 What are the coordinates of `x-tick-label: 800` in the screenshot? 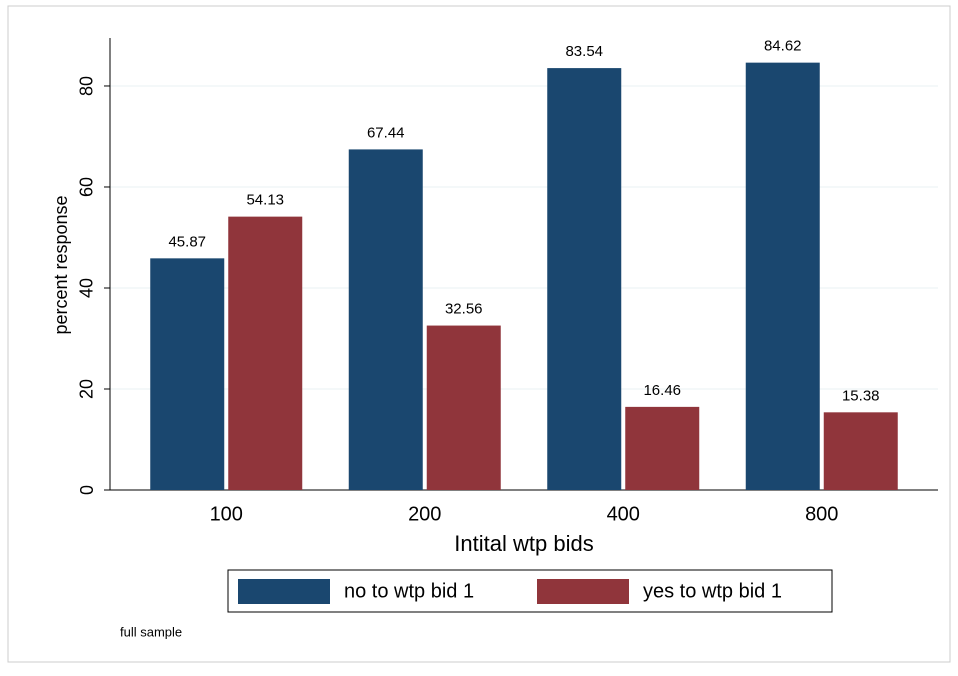 It's located at (821, 514).